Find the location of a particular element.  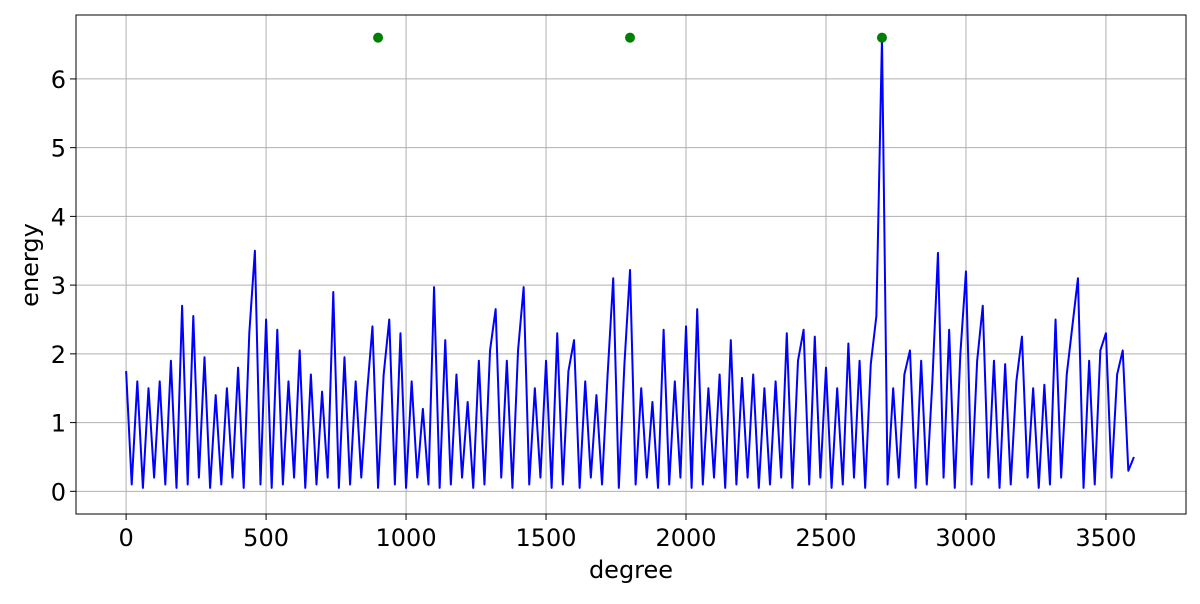

y-tick-label: 4 is located at coordinates (58, 217).